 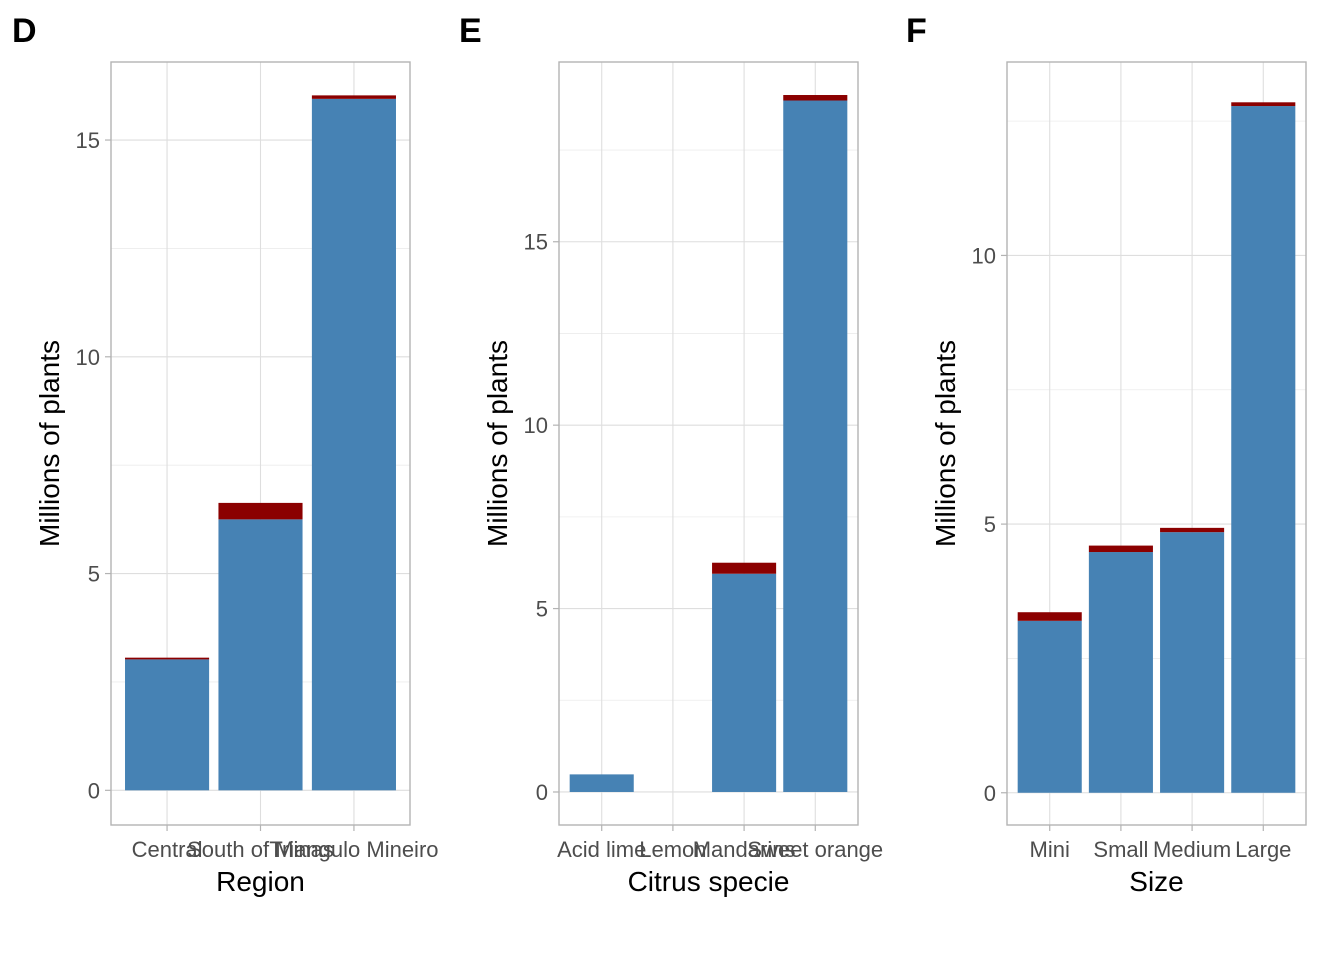 What do you see at coordinates (815, 849) in the screenshot?
I see `x-tick-label: Sweet orange` at bounding box center [815, 849].